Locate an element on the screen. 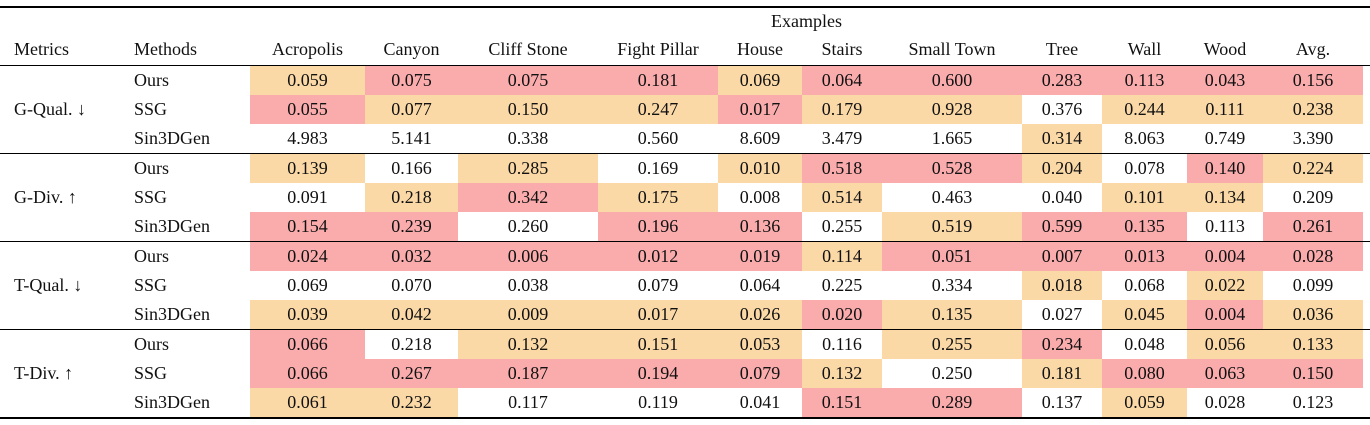  value-cell: 0.139 is located at coordinates (307, 168).